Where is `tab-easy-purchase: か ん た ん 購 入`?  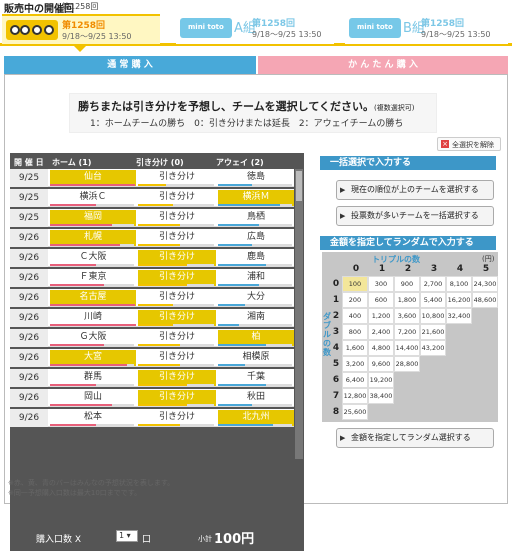
tab-easy-purchase: か ん た ん 購 入 is located at coordinates (383, 65).